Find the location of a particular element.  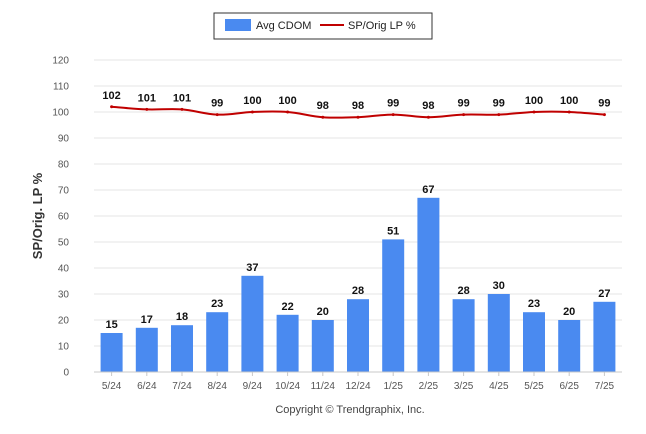

y-tick-label: 100 is located at coordinates (60, 113).